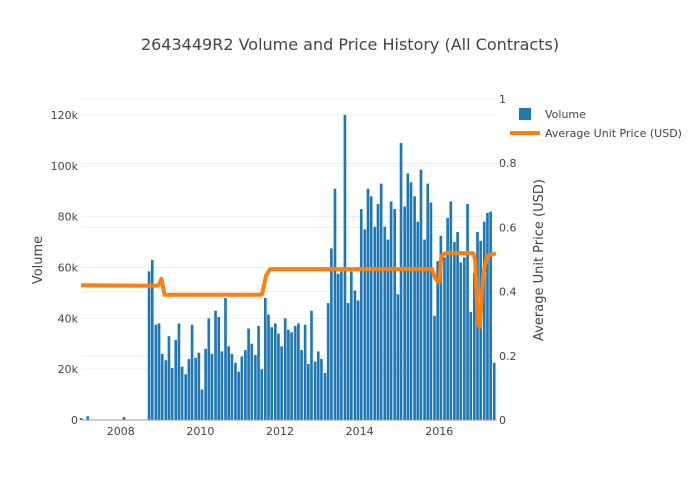 The height and width of the screenshot is (500, 700). Describe the element at coordinates (552, 114) in the screenshot. I see `legend-item-volume: Volume` at that location.